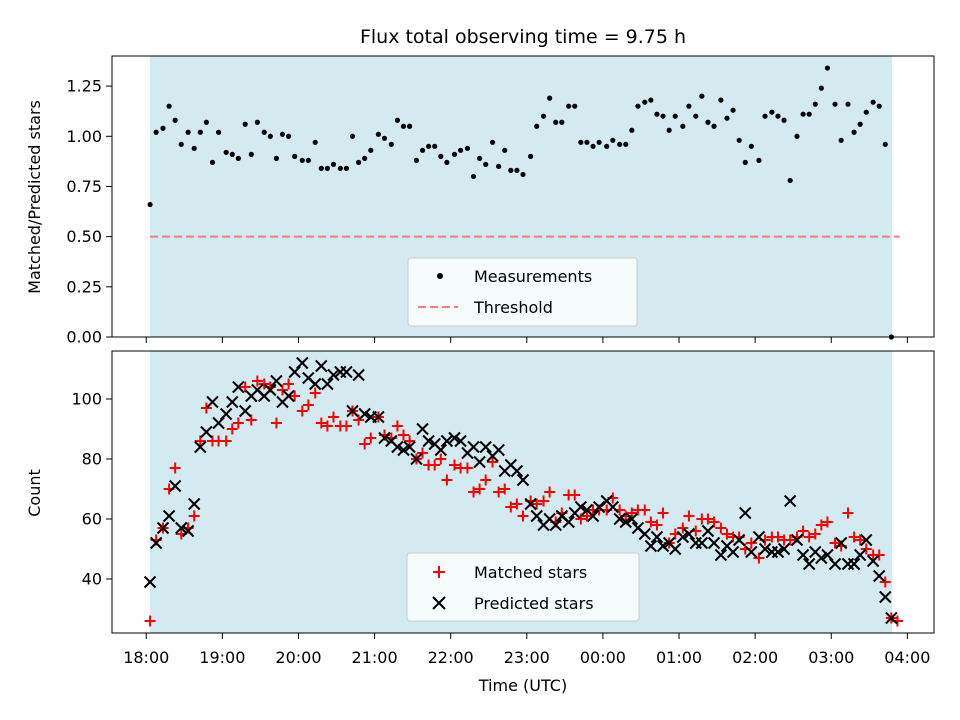  I want to click on legend-threshold: Threshold, so click(513, 307).